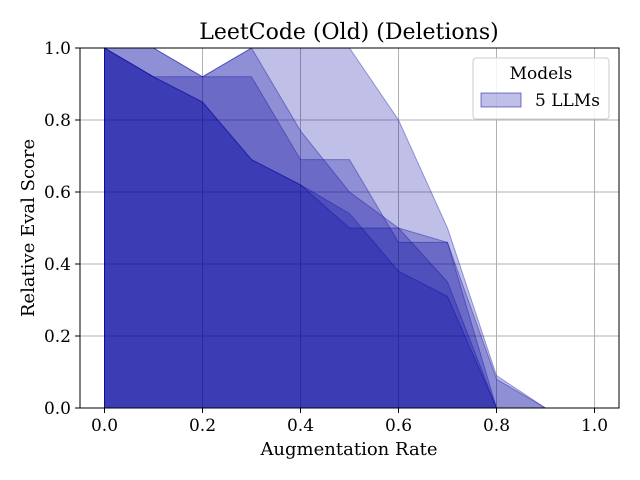  Describe the element at coordinates (57, 265) in the screenshot. I see `y-tick-label: 0.4` at that location.